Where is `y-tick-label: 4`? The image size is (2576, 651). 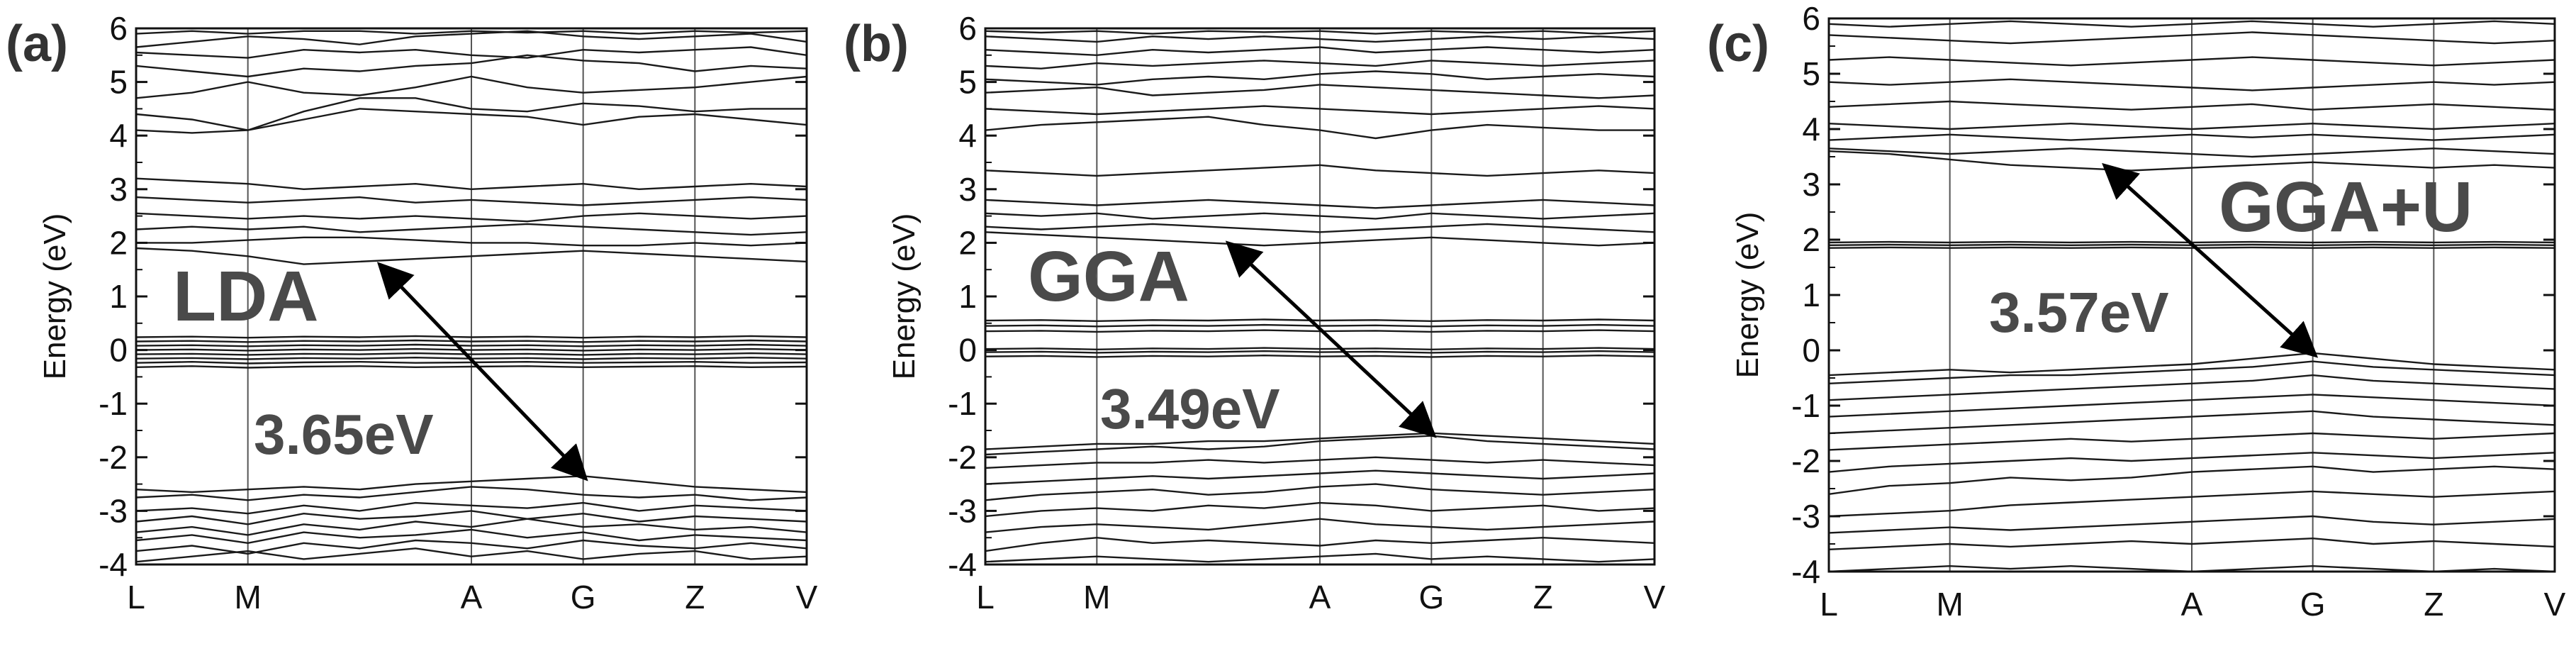
y-tick-label: 4 is located at coordinates (968, 135).